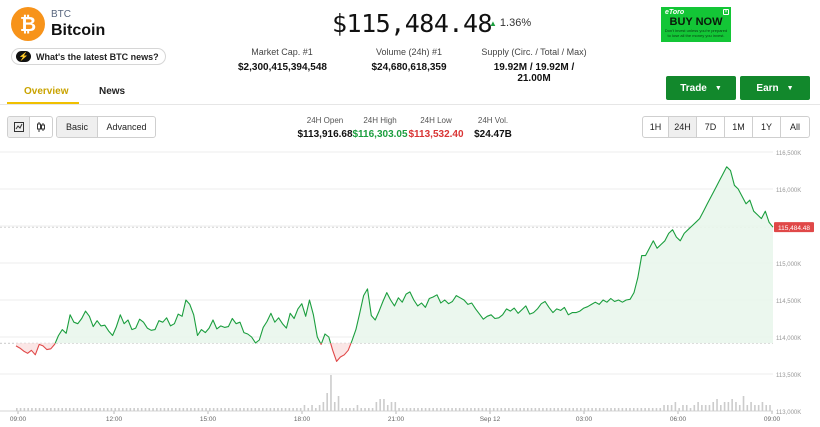 This screenshot has width=820, height=427. What do you see at coordinates (788, 191) in the screenshot?
I see `y-tick-label: 116,000K` at bounding box center [788, 191].